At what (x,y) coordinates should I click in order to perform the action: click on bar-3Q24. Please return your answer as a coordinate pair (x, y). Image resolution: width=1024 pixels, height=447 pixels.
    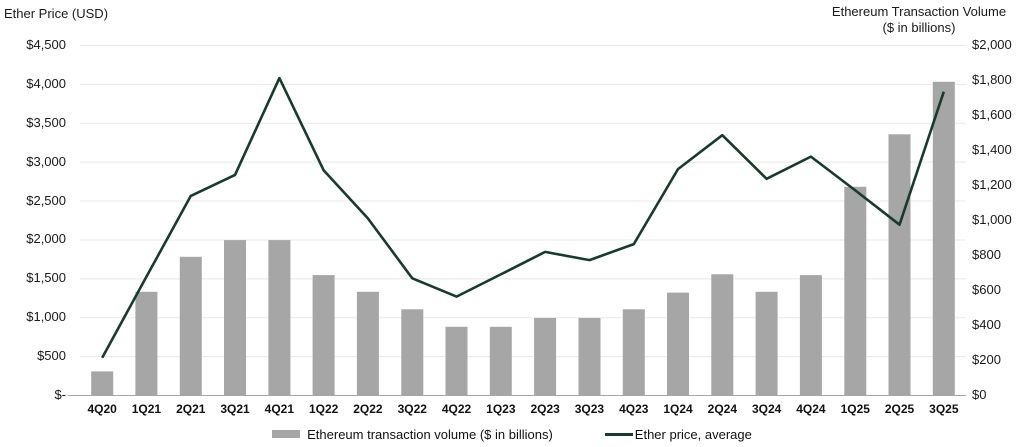
    Looking at the image, I should click on (766, 343).